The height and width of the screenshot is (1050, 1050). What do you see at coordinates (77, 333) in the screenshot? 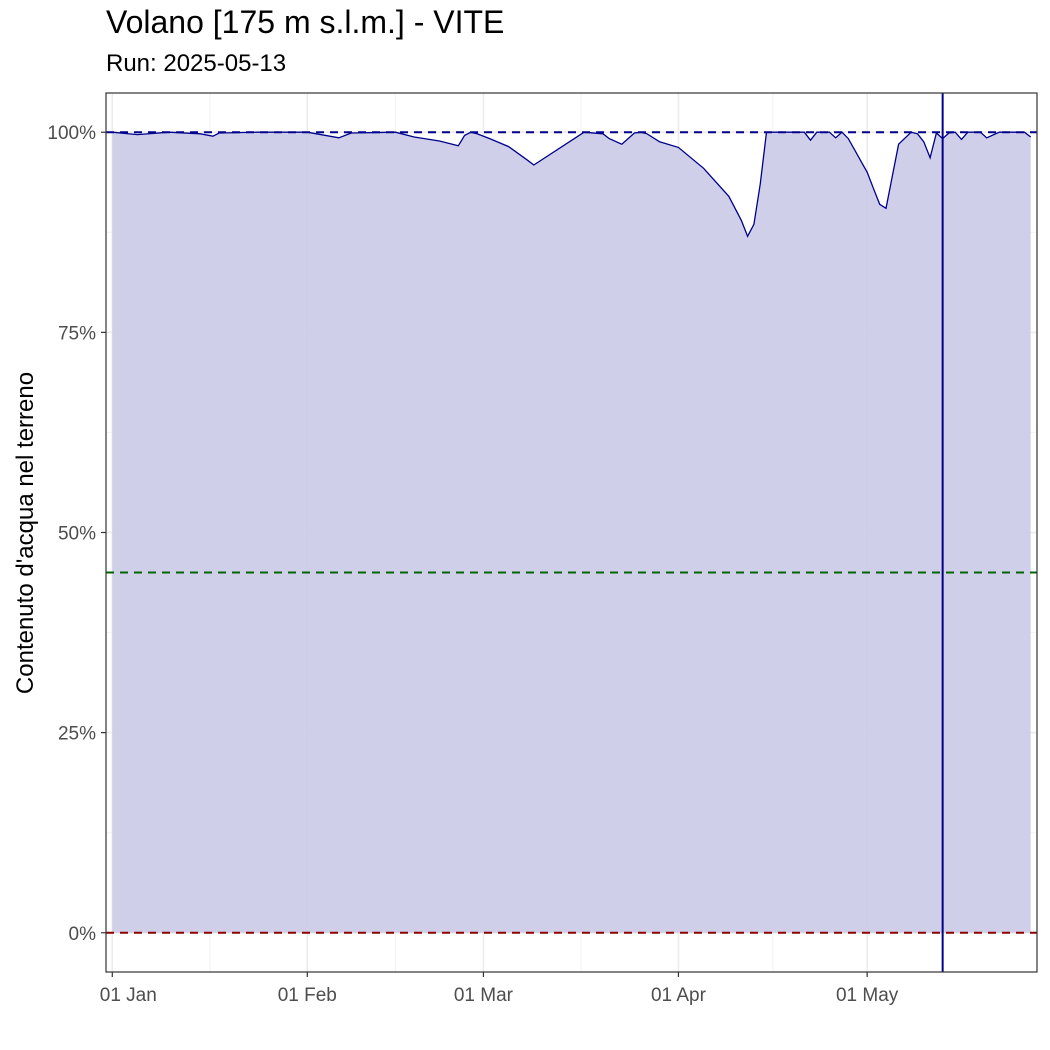
I see `y-tick-label: 75%` at bounding box center [77, 333].